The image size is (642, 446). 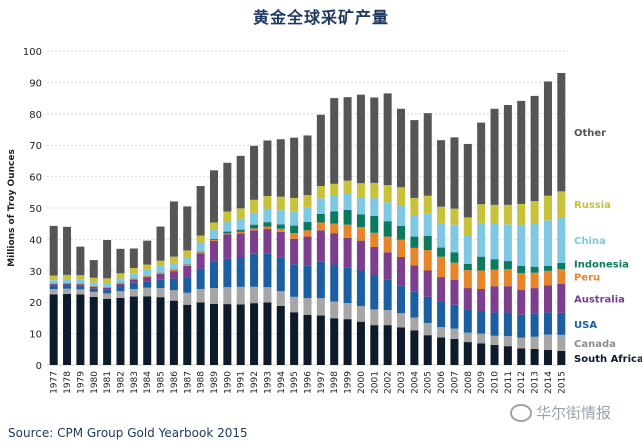 What do you see at coordinates (282, 382) in the screenshot?
I see `x-tick-label: 1994` at bounding box center [282, 382].